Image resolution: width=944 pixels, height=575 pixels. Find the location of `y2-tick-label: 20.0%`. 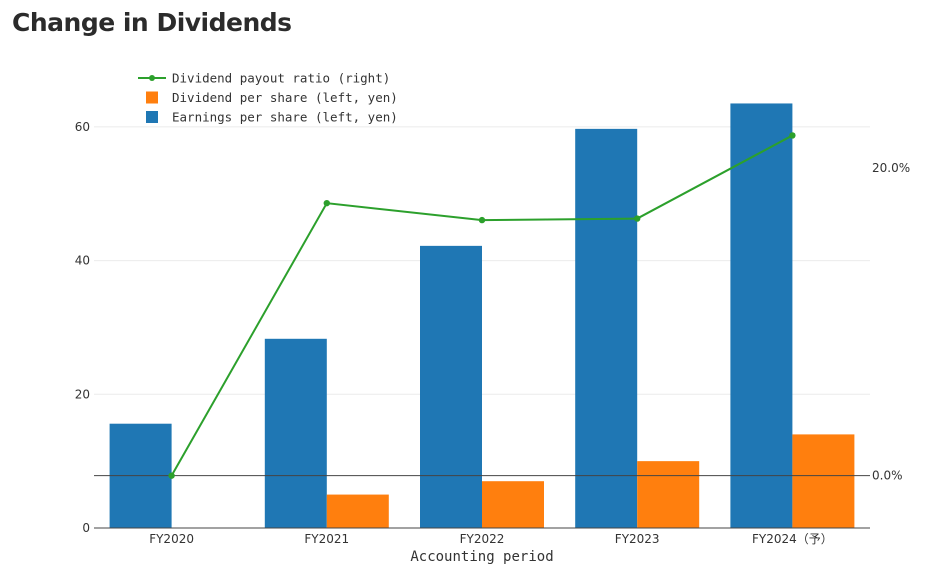

y2-tick-label: 20.0% is located at coordinates (891, 168).